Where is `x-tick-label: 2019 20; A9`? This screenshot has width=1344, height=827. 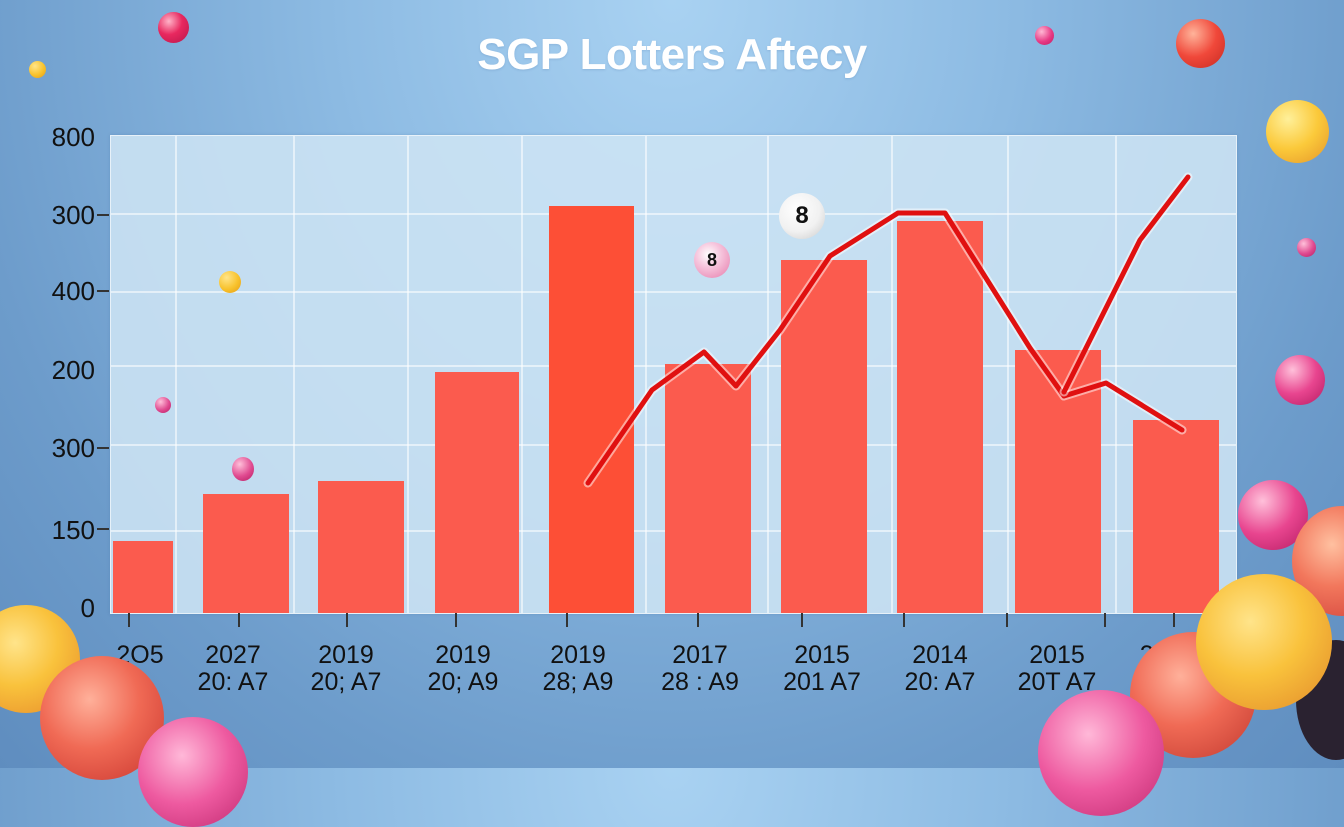 x-tick-label: 2019 20; A9 is located at coordinates (463, 668).